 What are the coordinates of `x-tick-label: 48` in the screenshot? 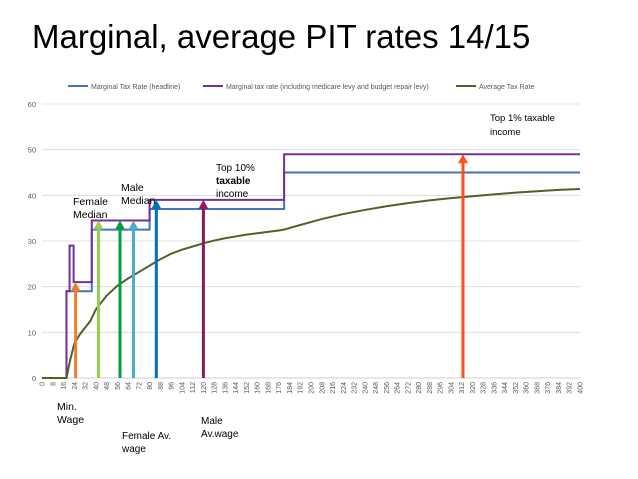 It's located at (107, 386).